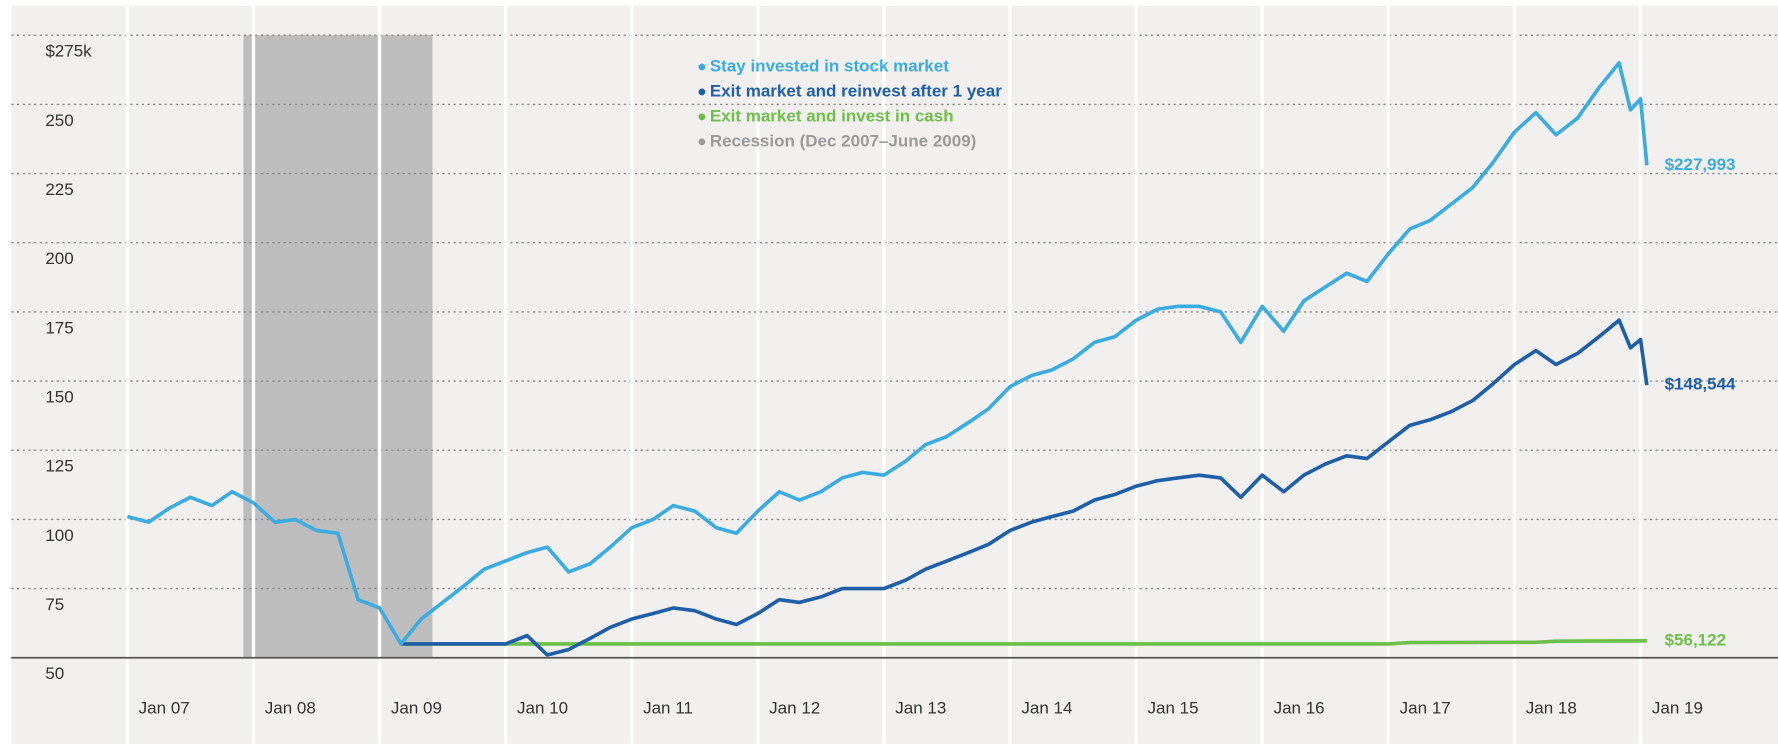 This screenshot has height=744, width=1778. I want to click on y-tick-label: 100, so click(59, 535).